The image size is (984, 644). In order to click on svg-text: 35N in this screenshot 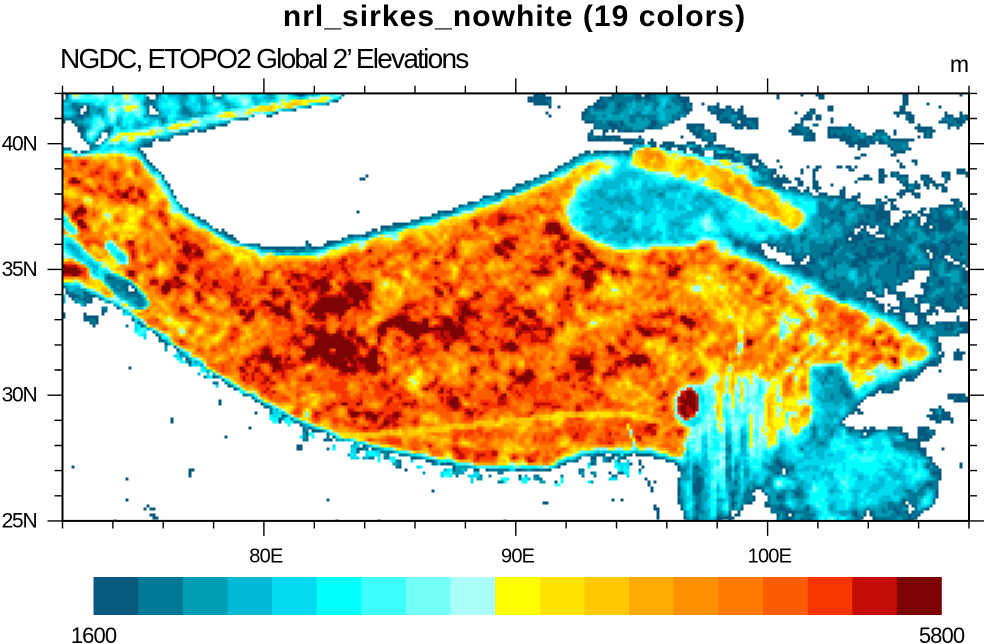, I will do `click(19, 269)`.